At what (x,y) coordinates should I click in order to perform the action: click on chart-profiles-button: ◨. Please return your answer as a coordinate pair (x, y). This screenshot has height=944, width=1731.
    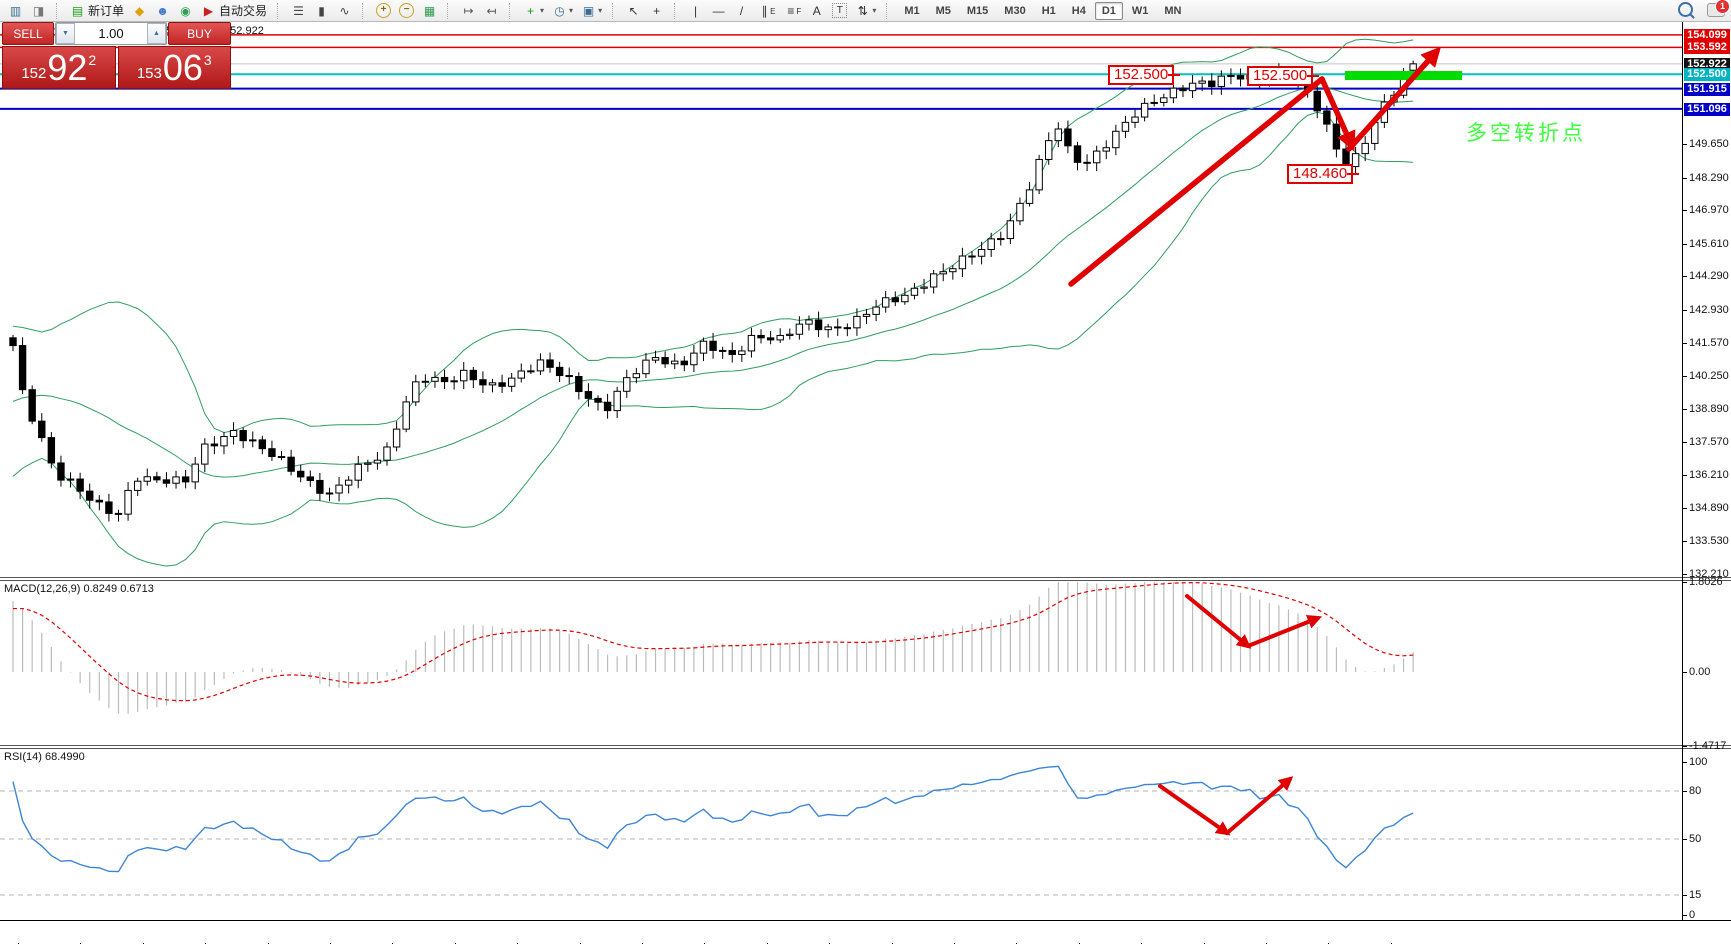
    Looking at the image, I should click on (38, 11).